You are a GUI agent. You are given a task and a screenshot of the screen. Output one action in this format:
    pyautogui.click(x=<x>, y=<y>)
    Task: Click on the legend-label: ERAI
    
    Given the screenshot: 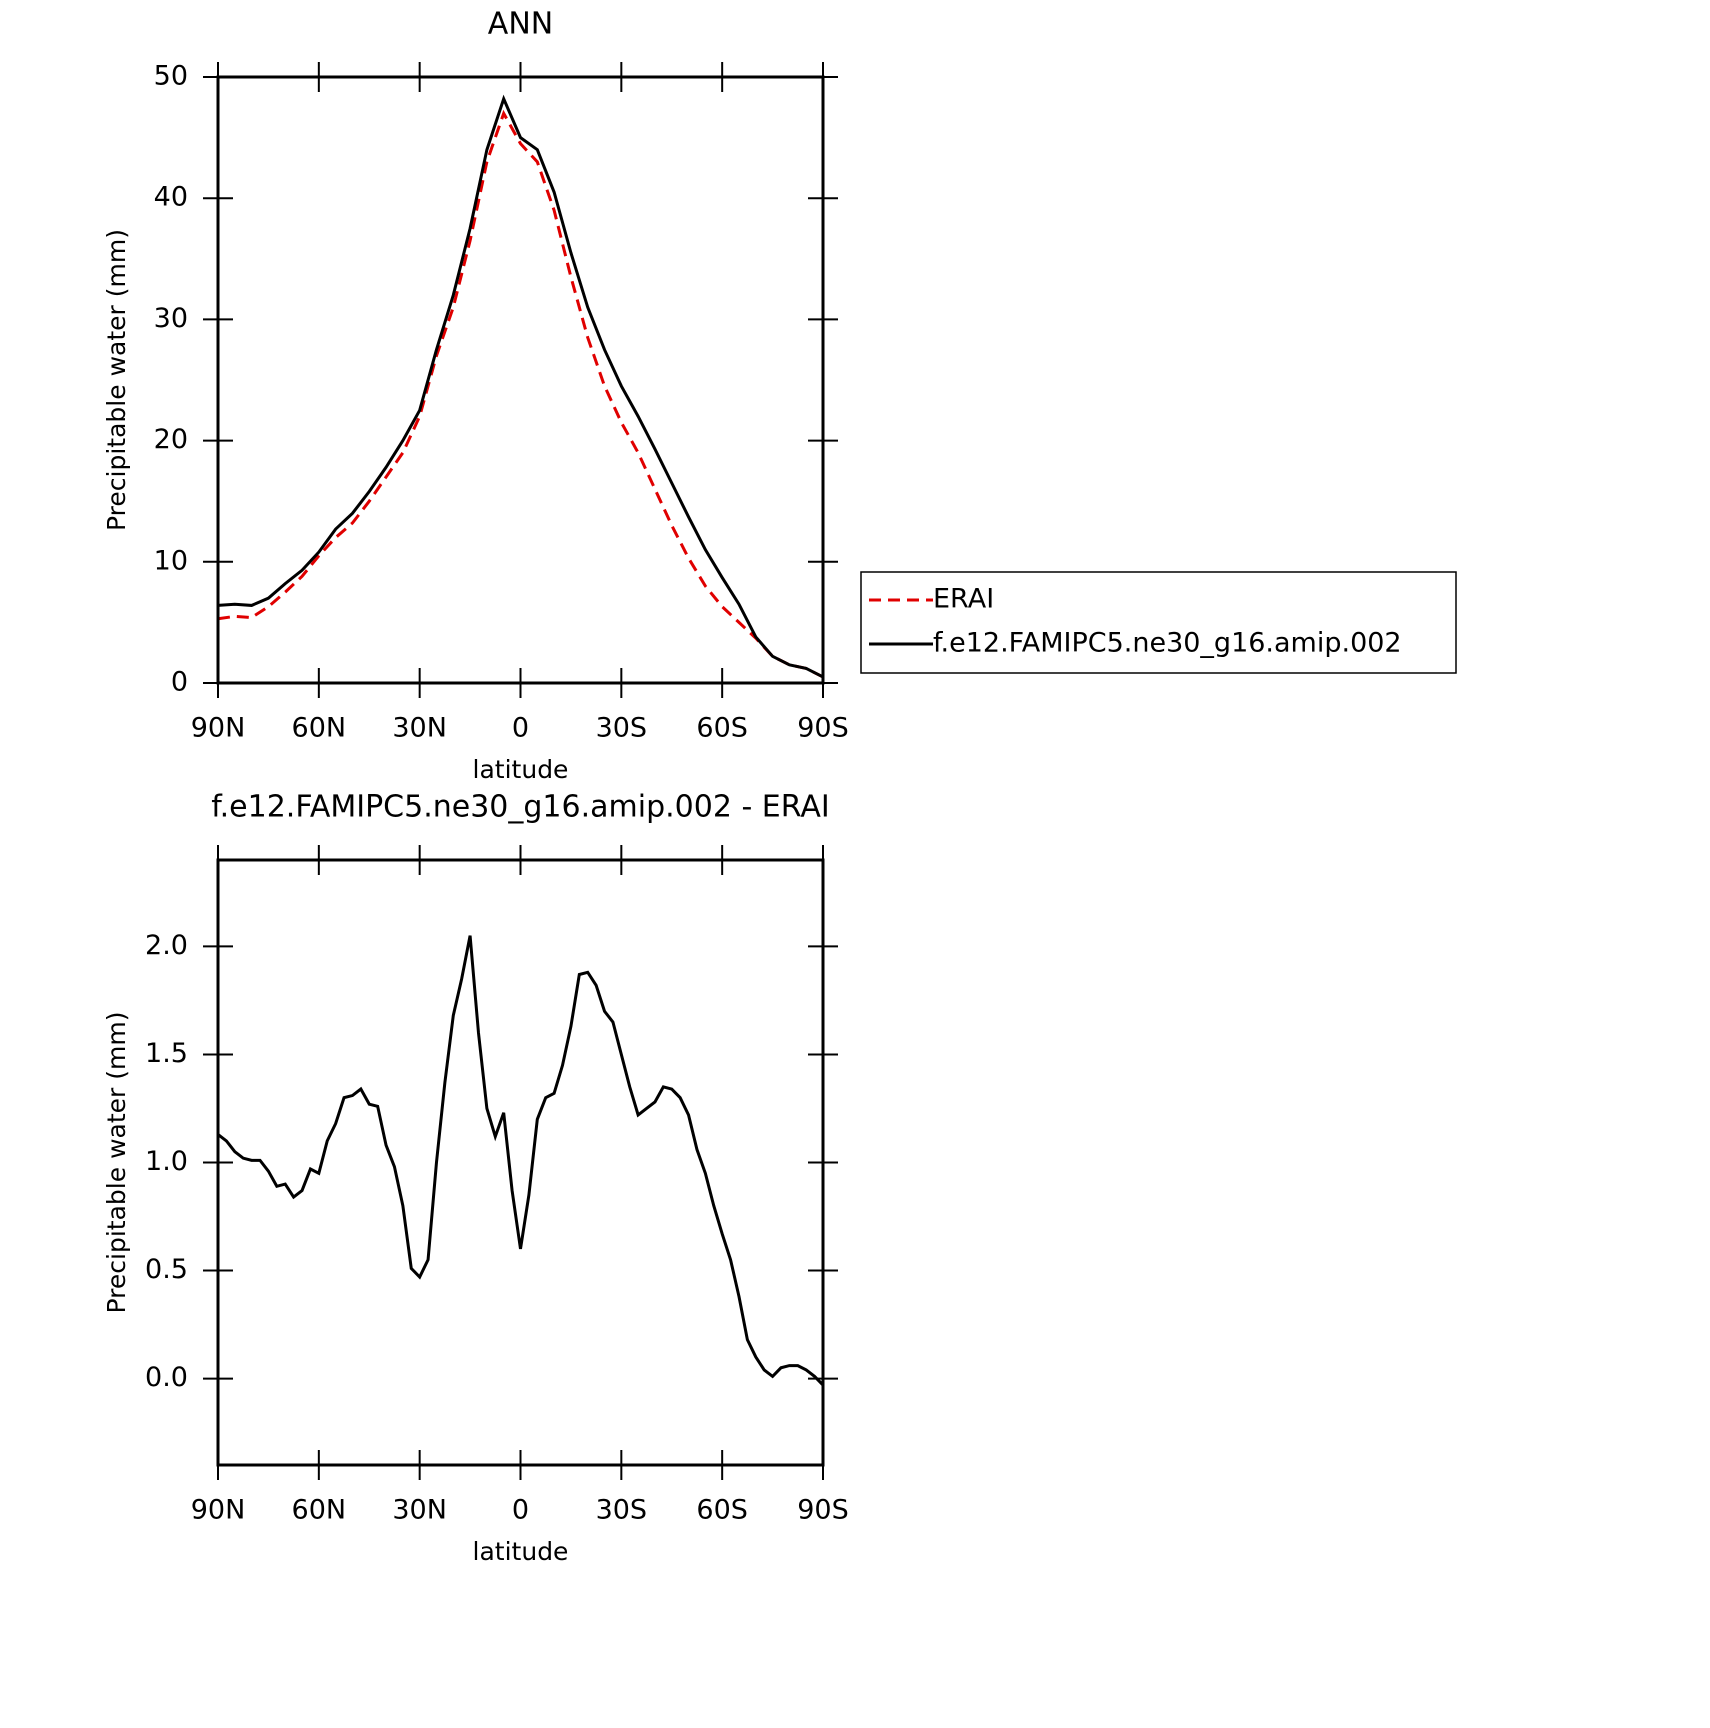 What is the action you would take?
    pyautogui.click(x=963, y=599)
    